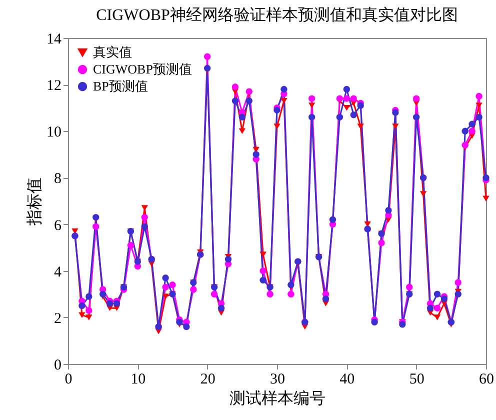 The width and height of the screenshot is (496, 420). I want to click on legend-label: BP预测值, so click(120, 86).